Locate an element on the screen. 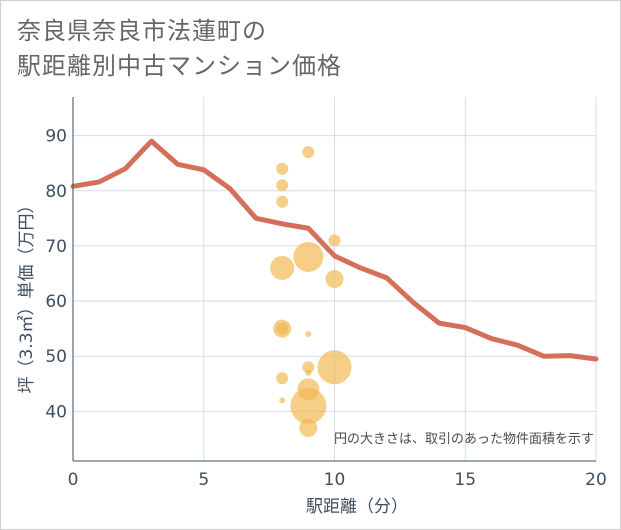 The height and width of the screenshot is (530, 621). bubble-size-note: 円の大きさは、取引のあった物件面積を示す is located at coordinates (464, 439).